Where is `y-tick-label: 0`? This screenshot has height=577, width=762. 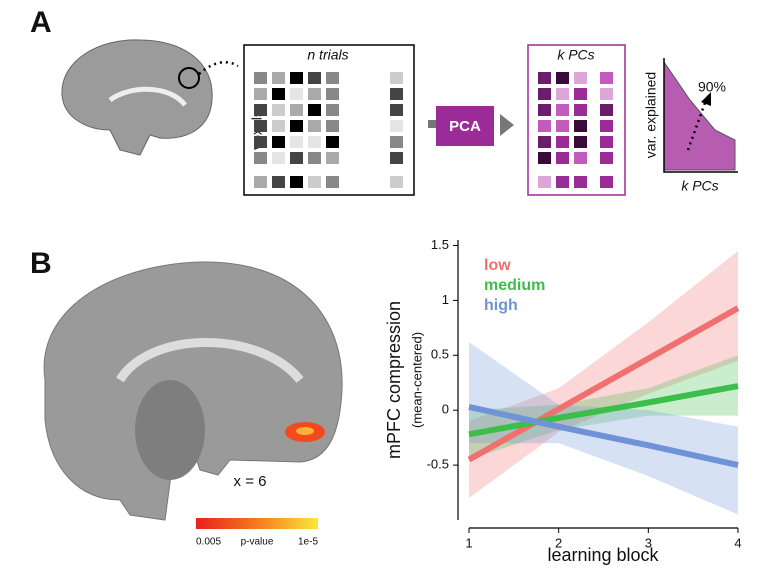
y-tick-label: 0 is located at coordinates (445, 409).